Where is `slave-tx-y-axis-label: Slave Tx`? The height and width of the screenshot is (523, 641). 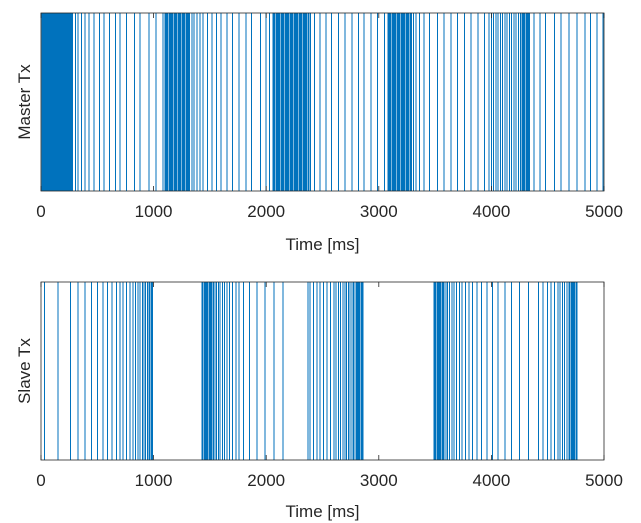
slave-tx-y-axis-label: Slave Tx is located at coordinates (24, 371).